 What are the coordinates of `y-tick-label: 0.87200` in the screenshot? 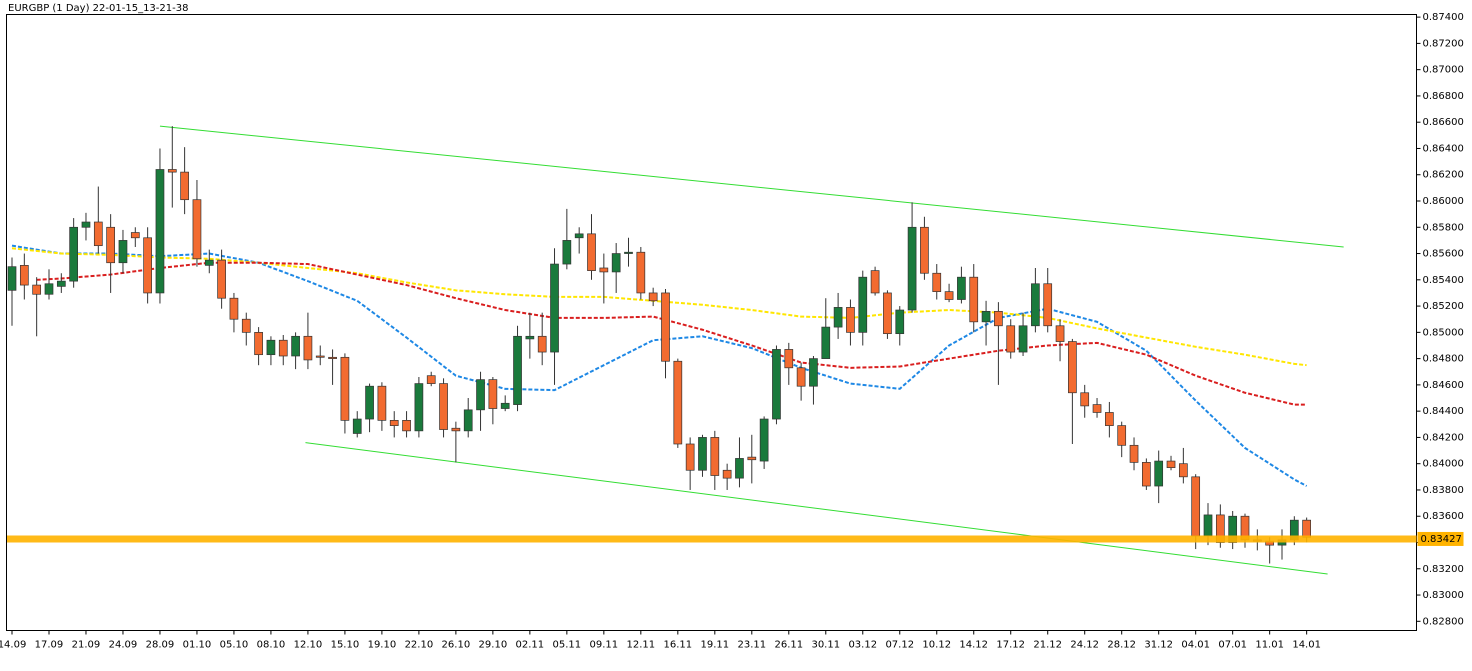 It's located at (1443, 43).